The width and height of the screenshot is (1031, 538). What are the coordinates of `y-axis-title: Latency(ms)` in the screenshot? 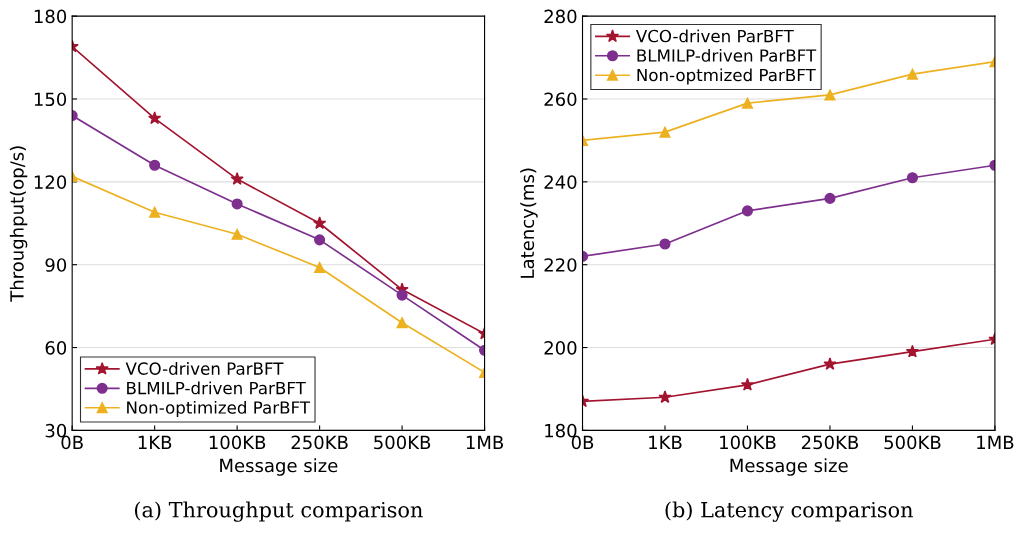 It's located at (529, 223).